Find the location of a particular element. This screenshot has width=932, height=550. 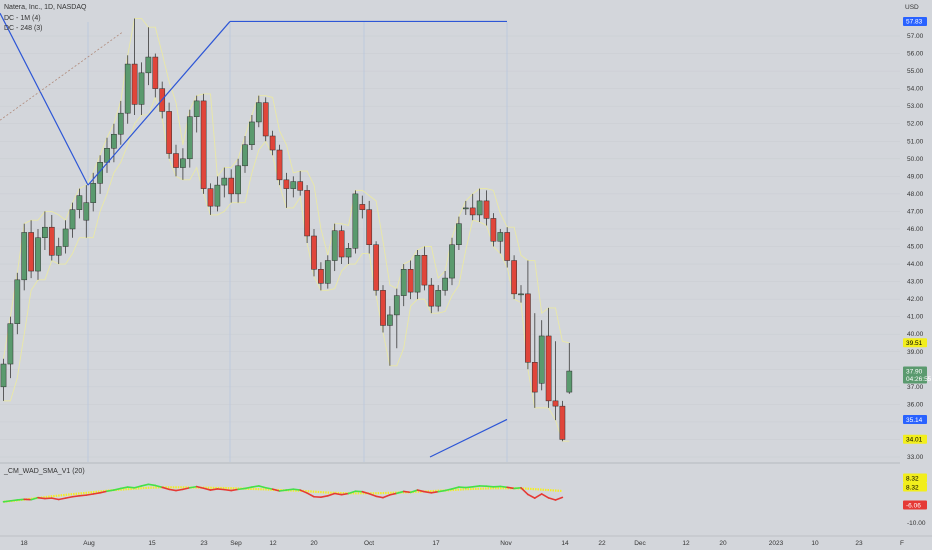

indicator-tag is located at coordinates (915, 505).